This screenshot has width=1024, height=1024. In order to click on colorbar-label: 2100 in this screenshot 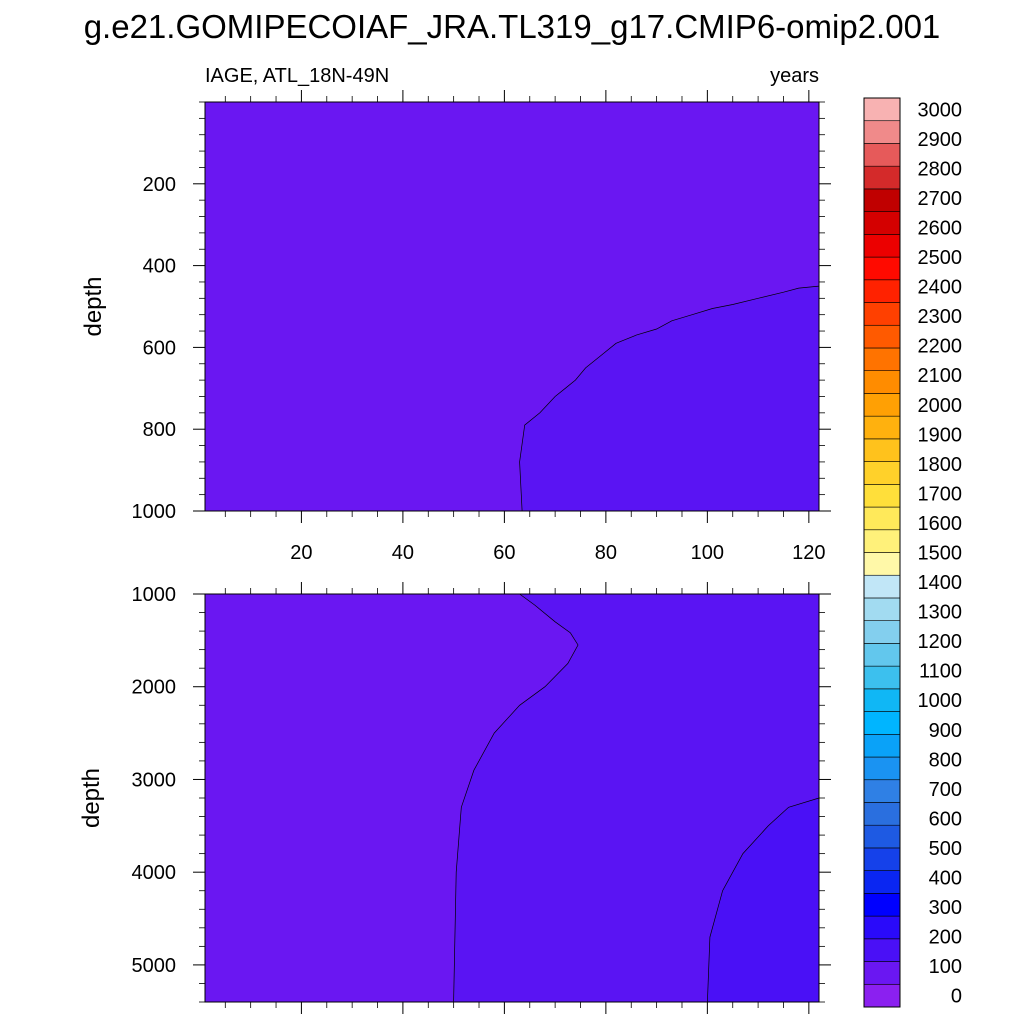, I will do `click(940, 376)`.